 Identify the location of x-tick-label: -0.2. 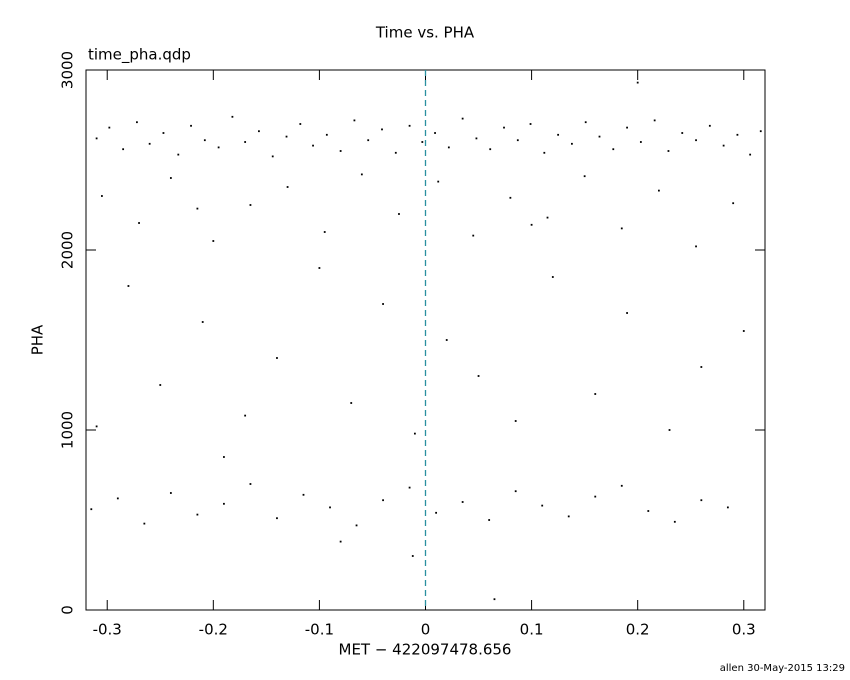
(213, 630).